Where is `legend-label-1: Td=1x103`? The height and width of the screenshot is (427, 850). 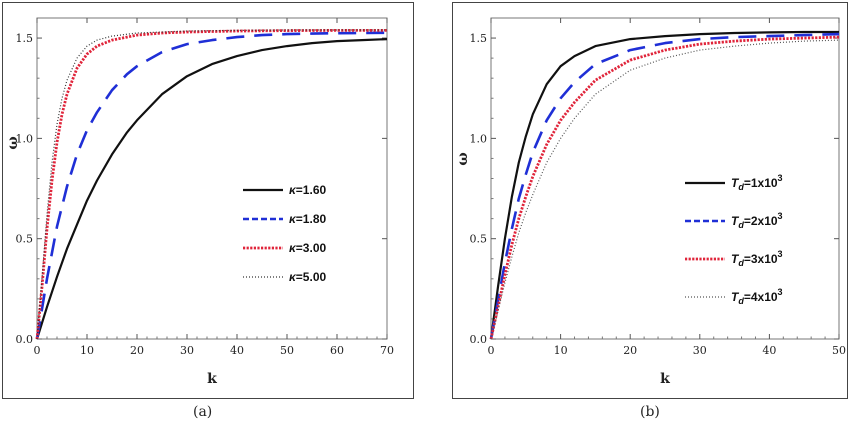 legend-label-1: Td=1x103 is located at coordinates (757, 182).